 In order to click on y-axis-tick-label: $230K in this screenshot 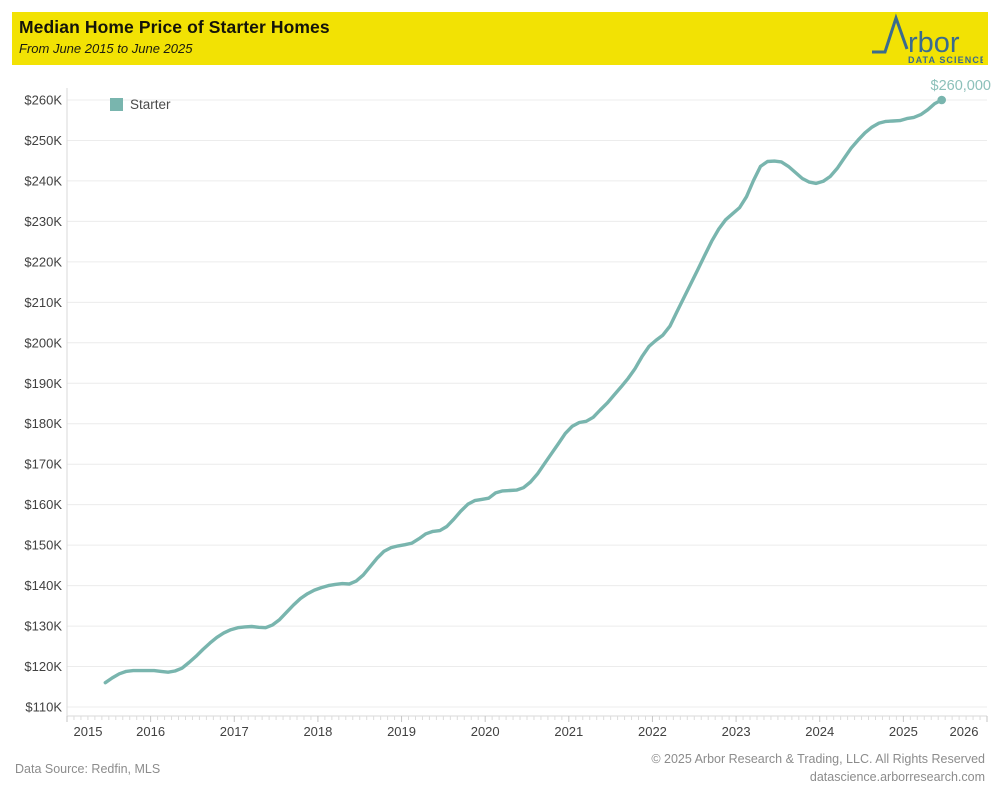, I will do `click(43, 221)`.